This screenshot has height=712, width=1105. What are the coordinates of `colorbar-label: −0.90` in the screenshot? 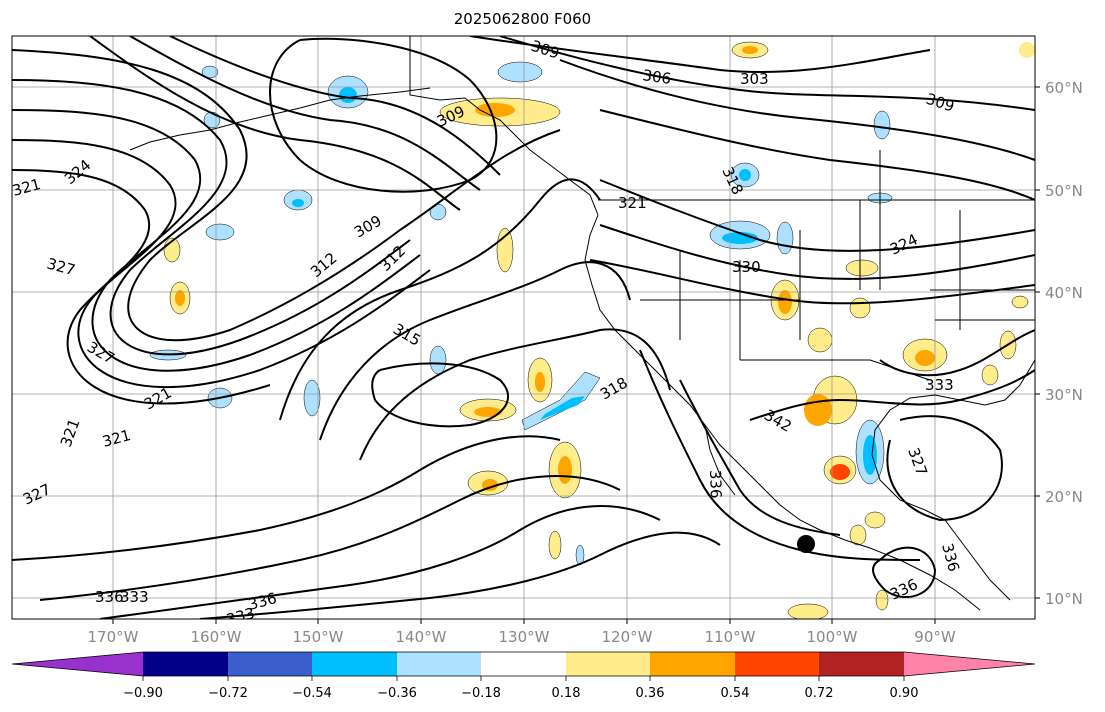 It's located at (143, 693).